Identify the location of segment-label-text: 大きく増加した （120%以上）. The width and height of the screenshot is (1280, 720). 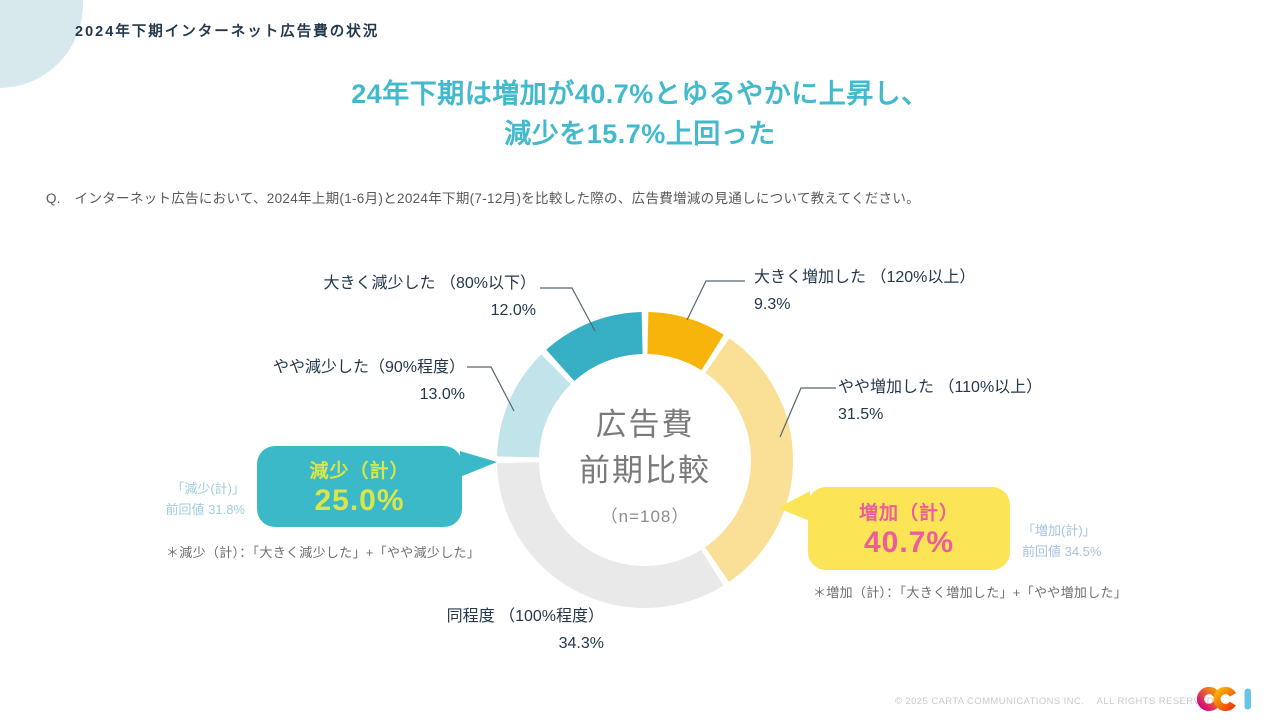
(865, 277).